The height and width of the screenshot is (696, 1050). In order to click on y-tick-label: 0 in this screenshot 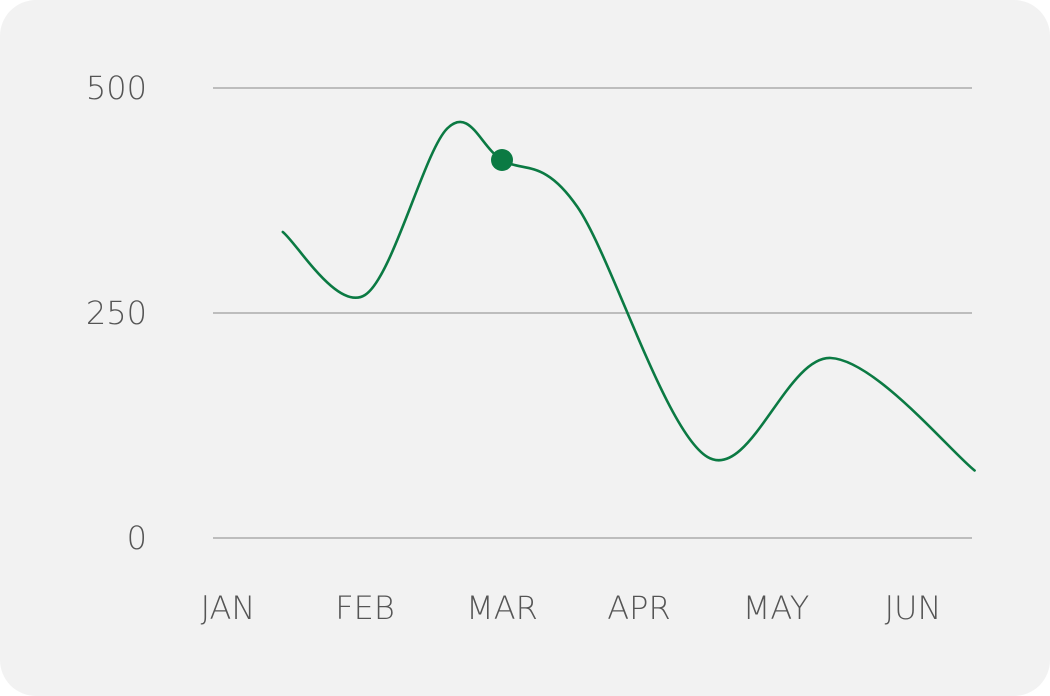, I will do `click(137, 538)`.